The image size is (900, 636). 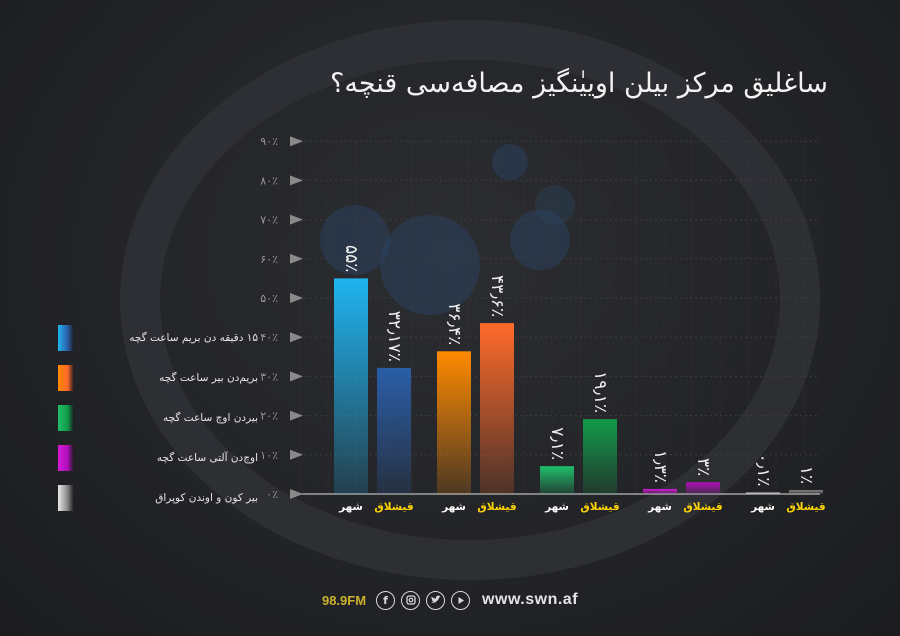 I want to click on y-tick-label: ۰٪, so click(x=272, y=494).